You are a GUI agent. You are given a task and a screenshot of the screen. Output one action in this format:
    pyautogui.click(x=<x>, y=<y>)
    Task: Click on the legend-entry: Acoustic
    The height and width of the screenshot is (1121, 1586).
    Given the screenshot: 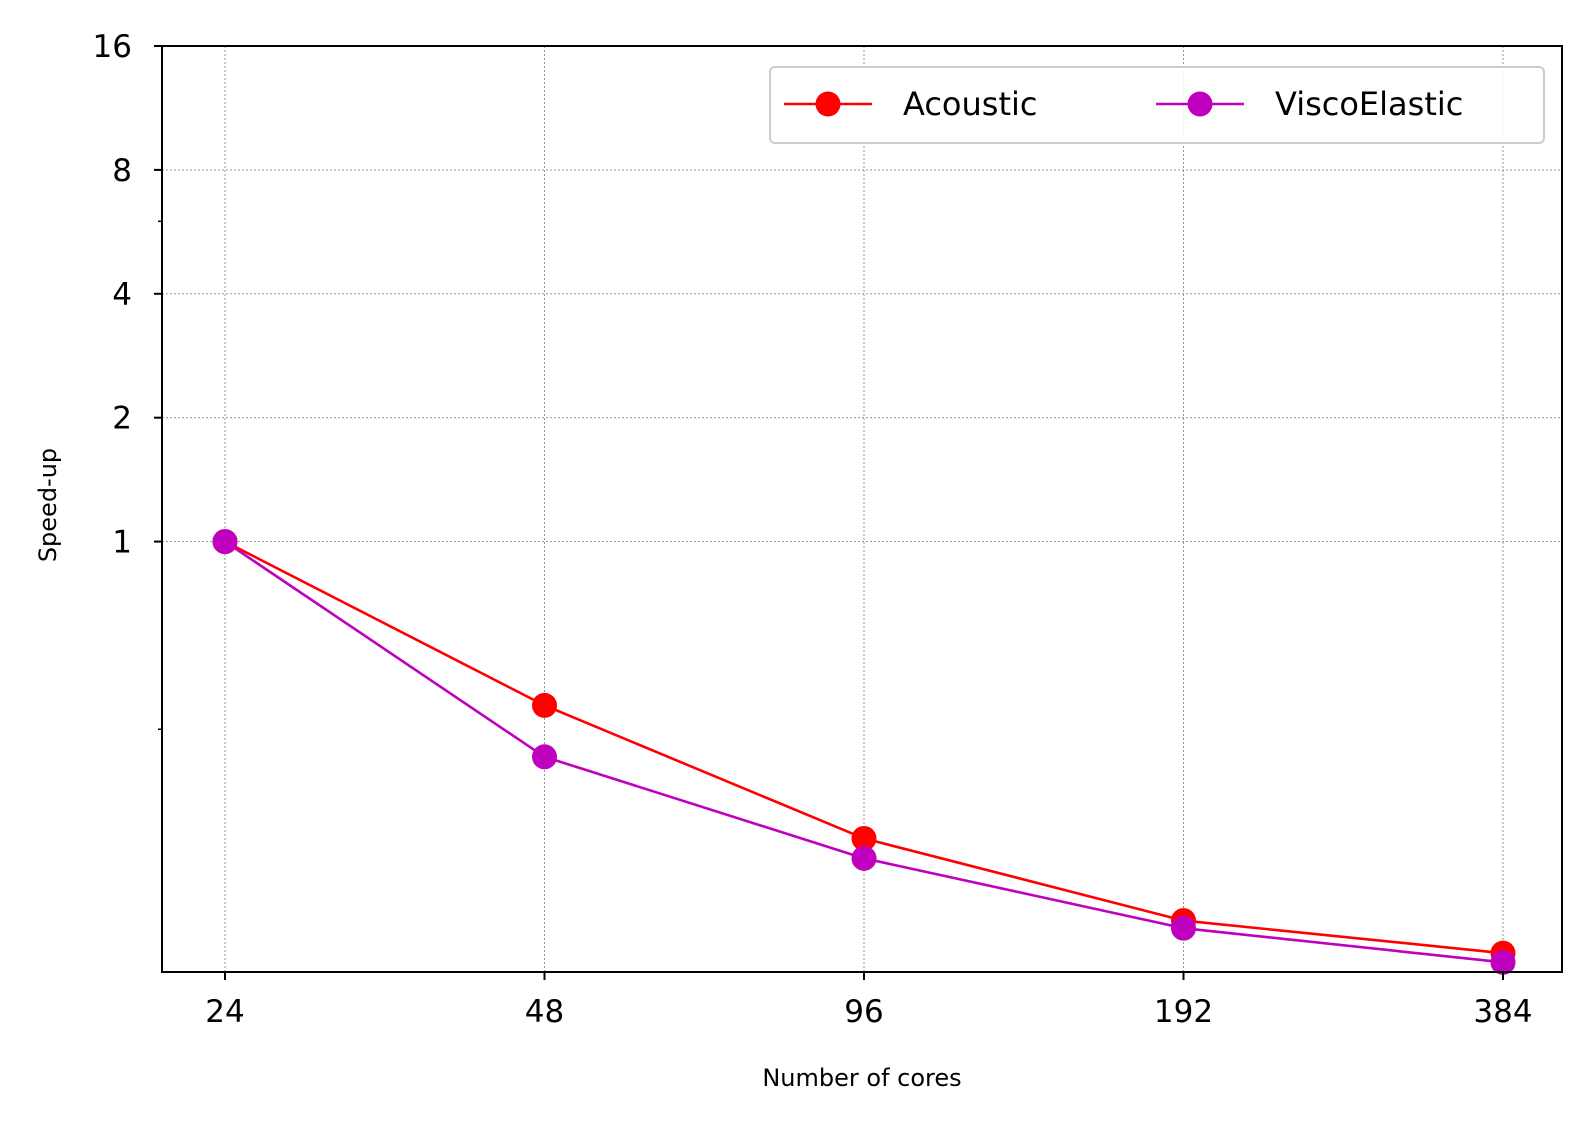 What is the action you would take?
    pyautogui.click(x=910, y=104)
    